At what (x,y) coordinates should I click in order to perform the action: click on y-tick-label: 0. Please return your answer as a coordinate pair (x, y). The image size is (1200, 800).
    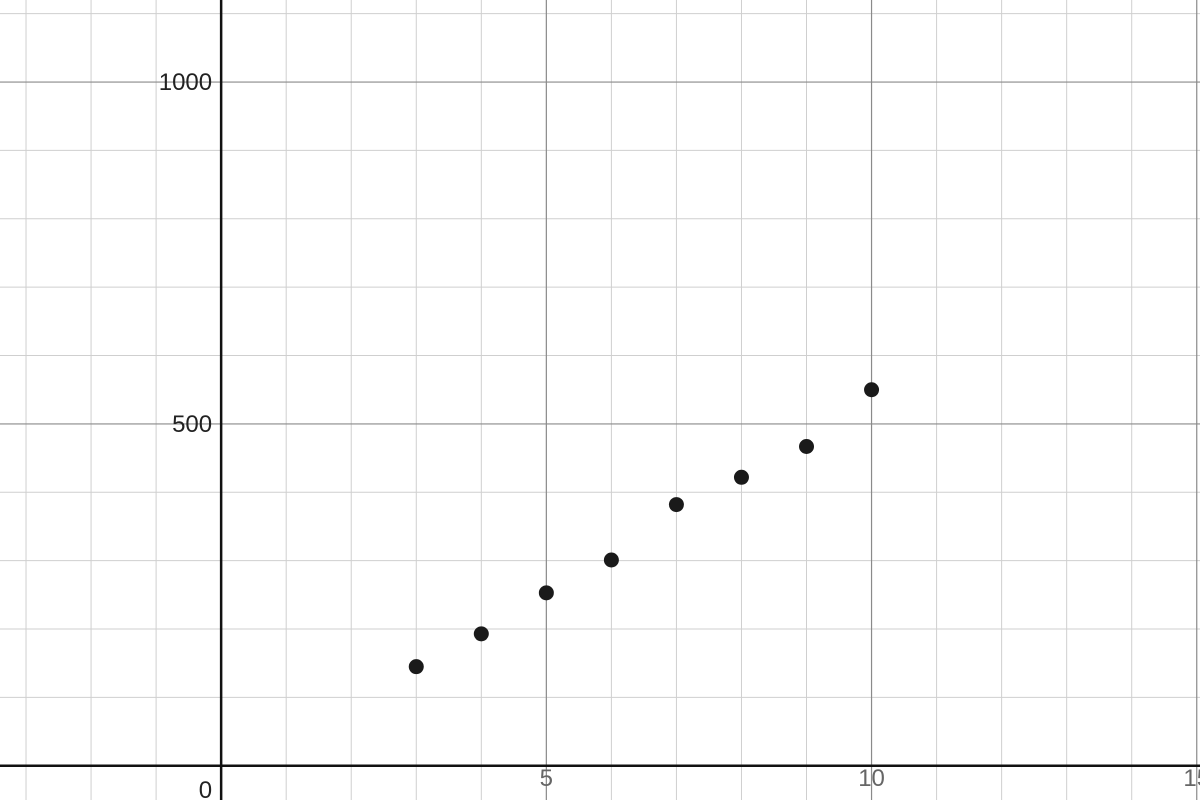
    Looking at the image, I should click on (205, 788).